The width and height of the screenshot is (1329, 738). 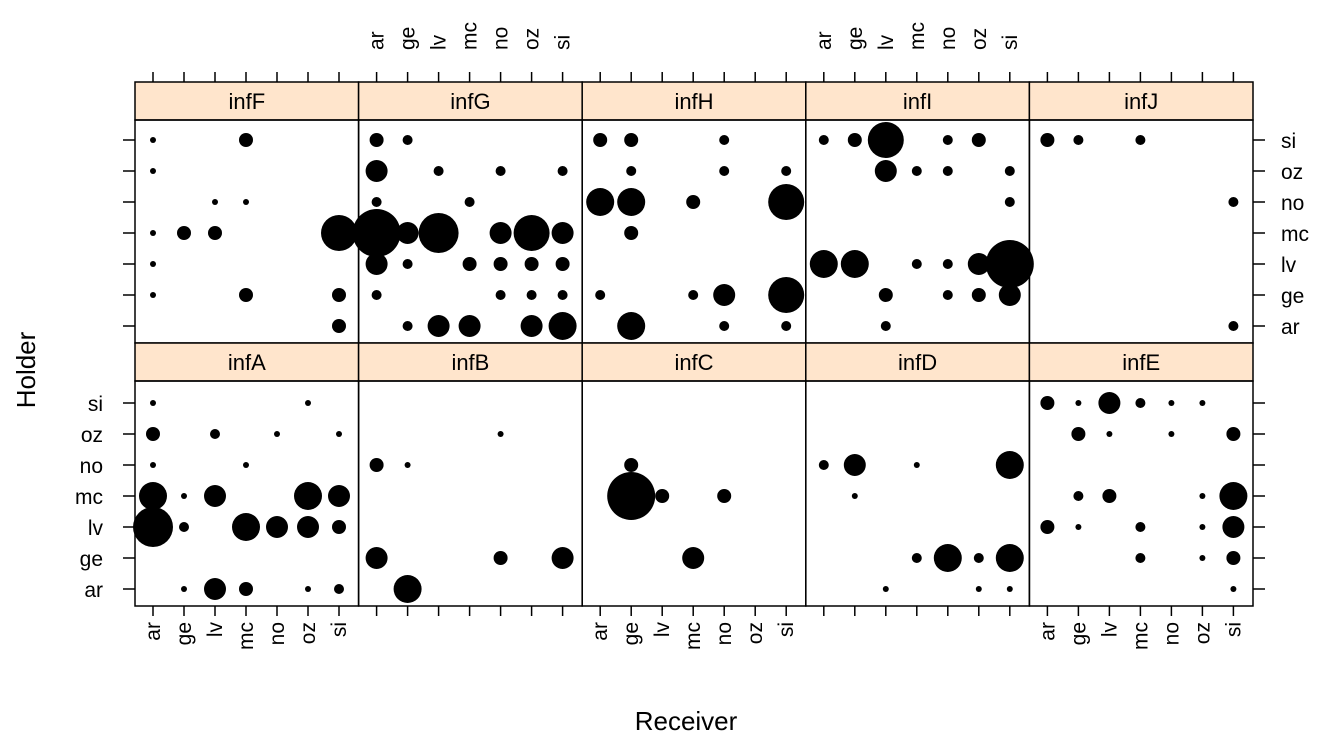 I want to click on point-infF-si-ge, so click(x=339, y=295).